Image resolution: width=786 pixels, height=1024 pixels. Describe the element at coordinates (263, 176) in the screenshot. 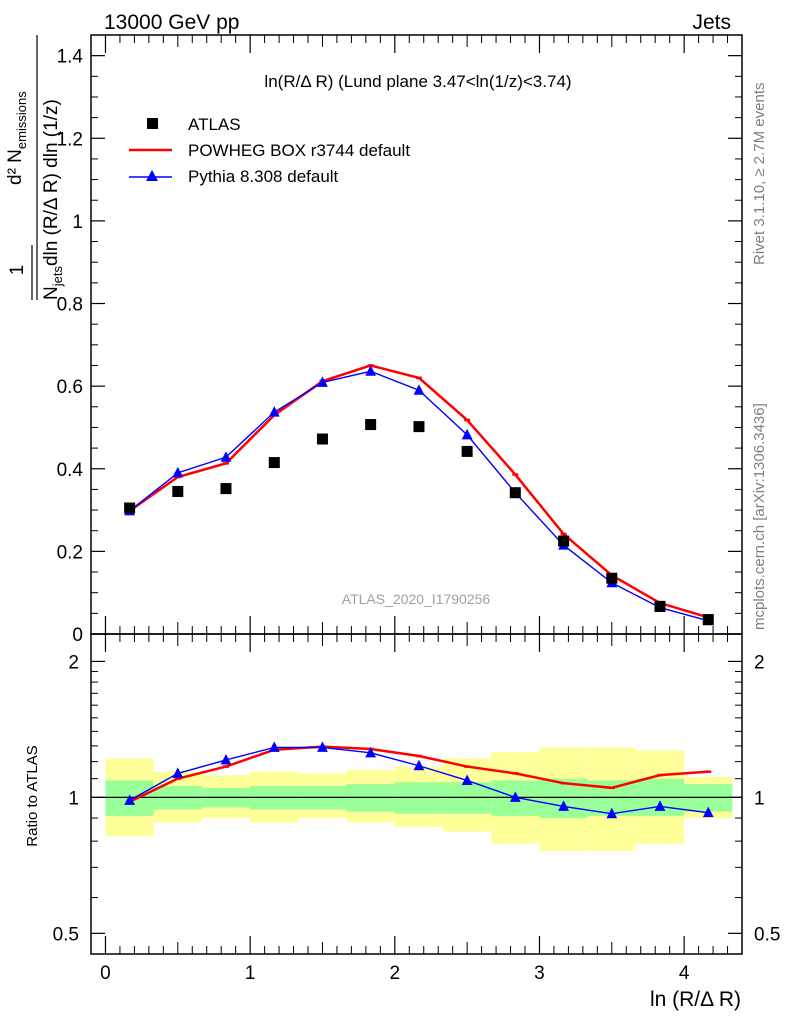

I see `legend-label-pythia: Pythia 8.308 default` at that location.